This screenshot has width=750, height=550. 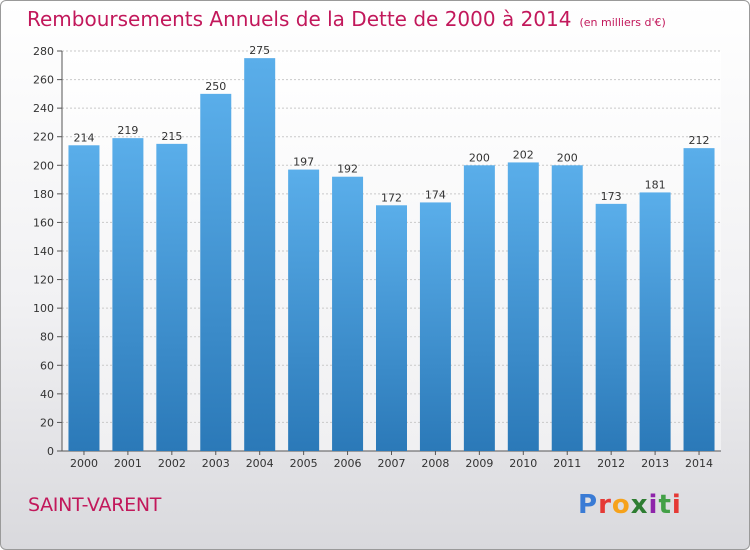 I want to click on data-label: 250, so click(x=215, y=86).